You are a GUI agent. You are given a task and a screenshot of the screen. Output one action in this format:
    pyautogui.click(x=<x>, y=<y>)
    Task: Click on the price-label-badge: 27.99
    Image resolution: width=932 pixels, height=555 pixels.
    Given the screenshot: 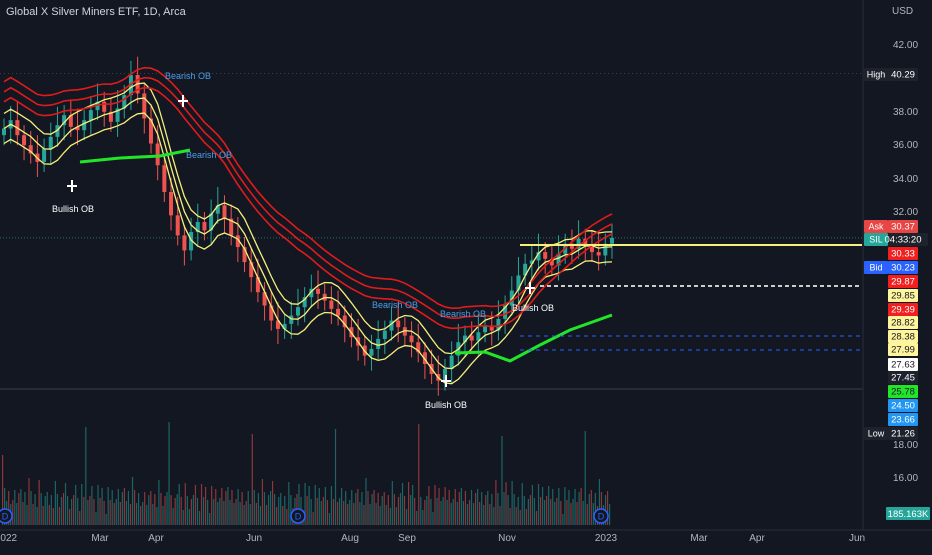 What is the action you would take?
    pyautogui.click(x=903, y=349)
    